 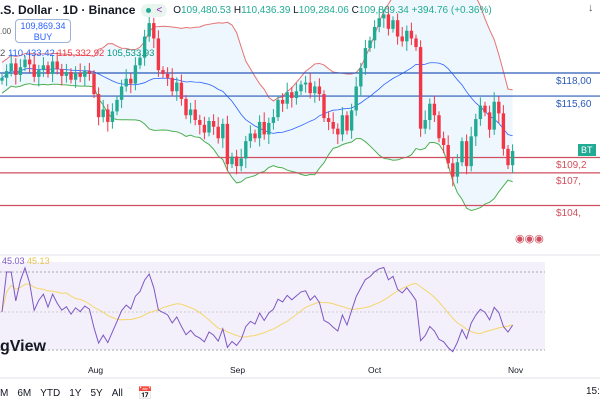 What do you see at coordinates (574, 81) in the screenshot?
I see `price-level-label: $118,00` at bounding box center [574, 81].